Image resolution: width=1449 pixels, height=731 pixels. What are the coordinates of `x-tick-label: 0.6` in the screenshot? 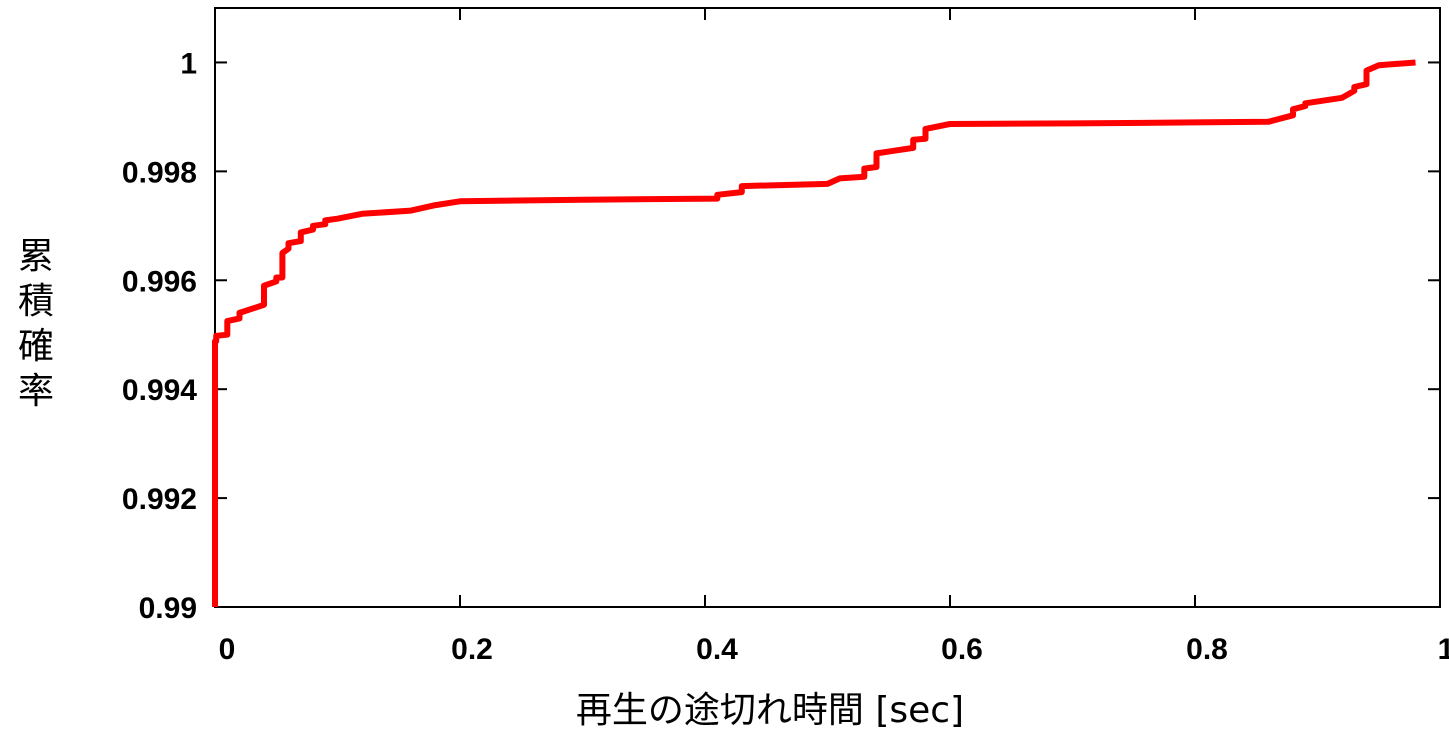 It's located at (962, 649).